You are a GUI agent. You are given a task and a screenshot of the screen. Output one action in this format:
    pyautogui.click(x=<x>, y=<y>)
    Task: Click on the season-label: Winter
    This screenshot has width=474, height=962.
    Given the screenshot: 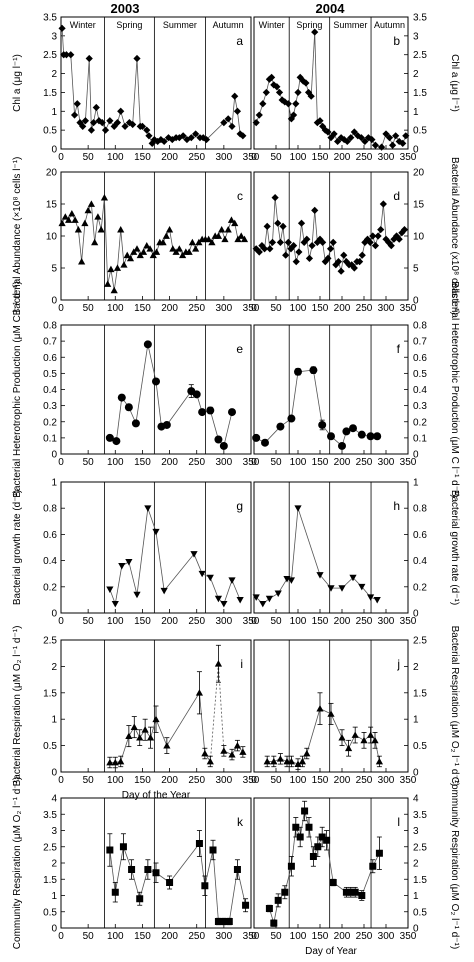 What is the action you would take?
    pyautogui.click(x=272, y=25)
    